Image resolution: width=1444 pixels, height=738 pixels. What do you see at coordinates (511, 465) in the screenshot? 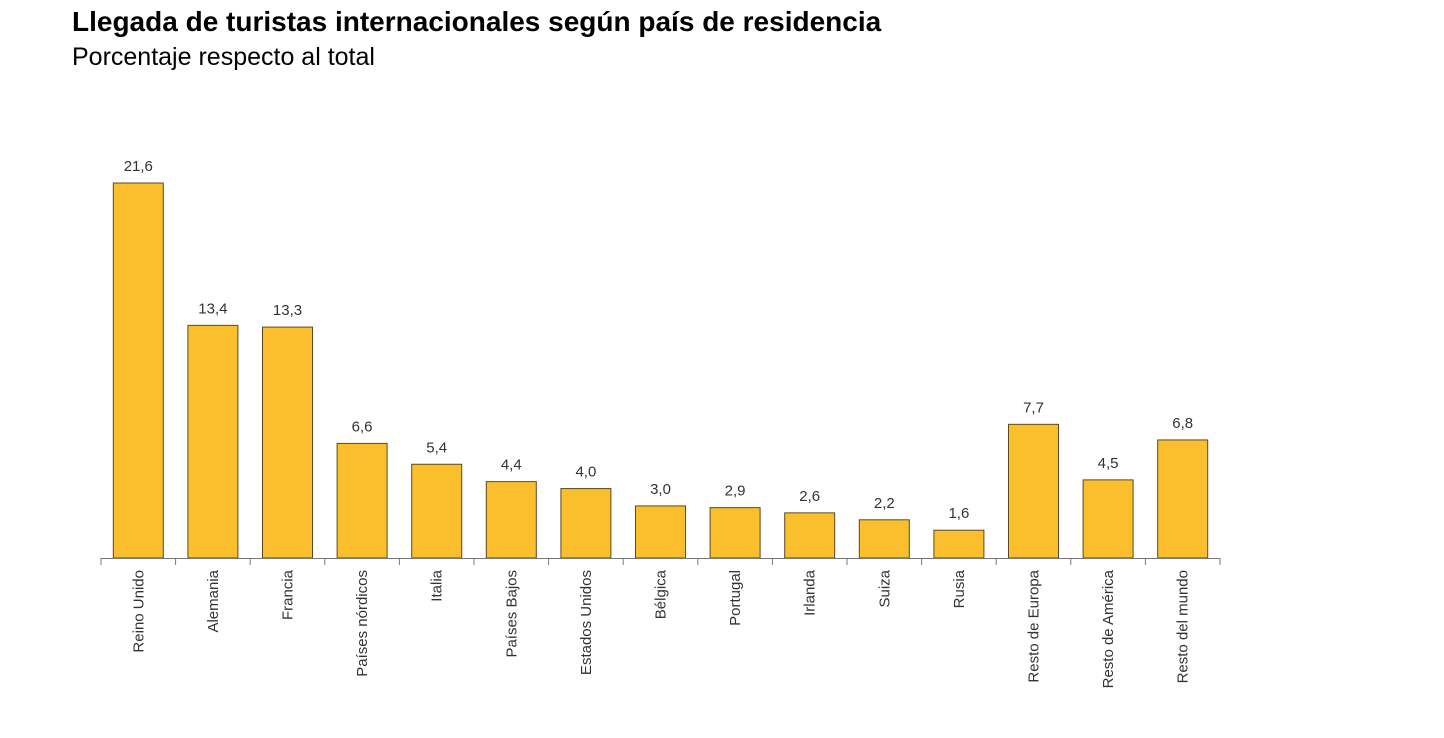
I see `value-label: 4,4` at bounding box center [511, 465].